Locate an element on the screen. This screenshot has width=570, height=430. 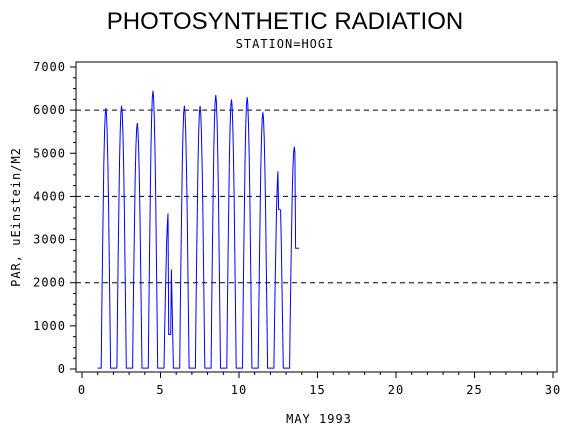
x-tick-label: 10 is located at coordinates (239, 390).